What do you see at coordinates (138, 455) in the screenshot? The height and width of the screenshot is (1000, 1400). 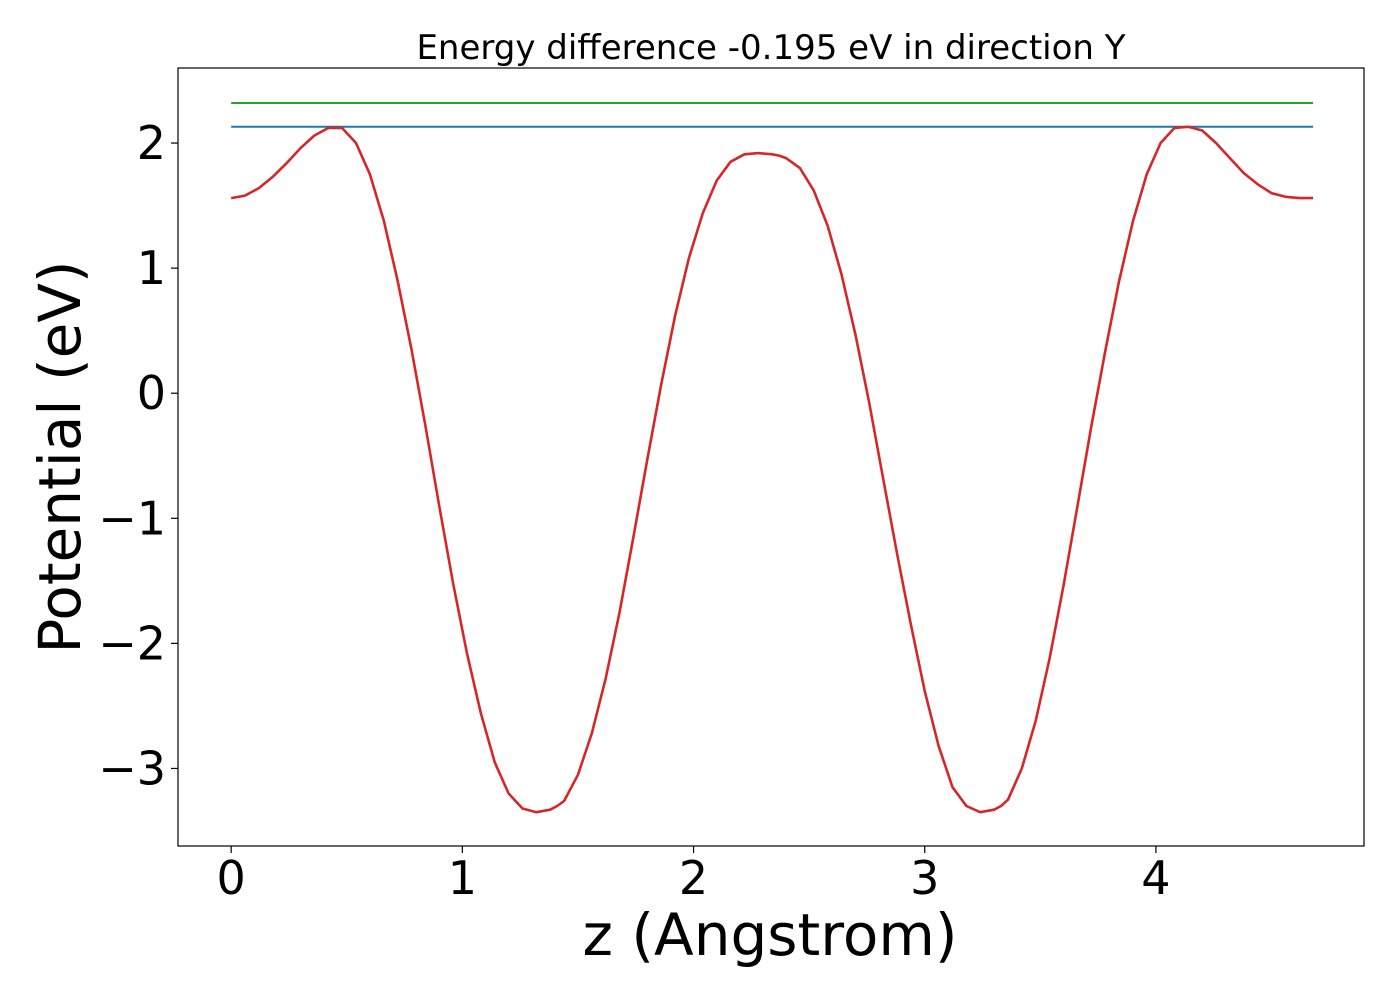 I see `y-axis-ticks: −3 −2 −1 0 1 2` at bounding box center [138, 455].